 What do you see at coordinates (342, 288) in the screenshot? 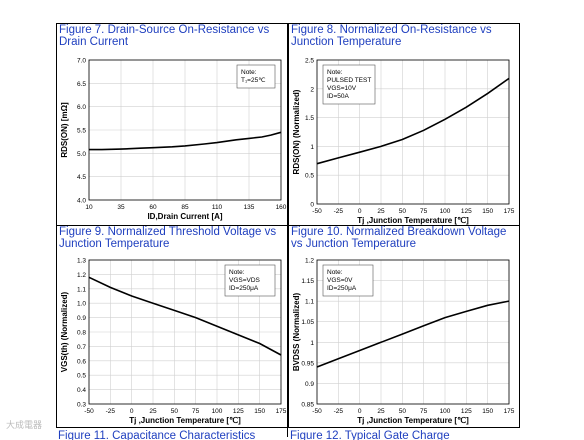
I see `note-text: ID=250μA` at bounding box center [342, 288].